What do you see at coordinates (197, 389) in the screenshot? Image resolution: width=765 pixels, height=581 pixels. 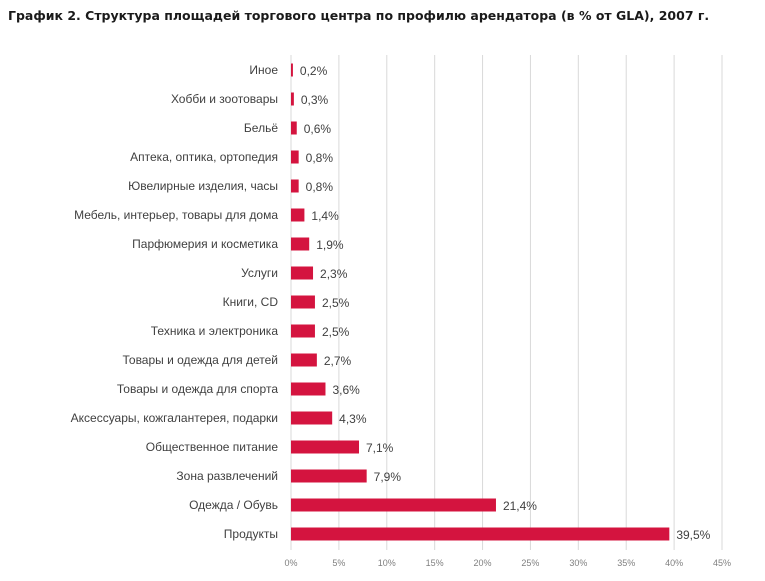 I see `category-label: Товары и одежда для спорта` at bounding box center [197, 389].